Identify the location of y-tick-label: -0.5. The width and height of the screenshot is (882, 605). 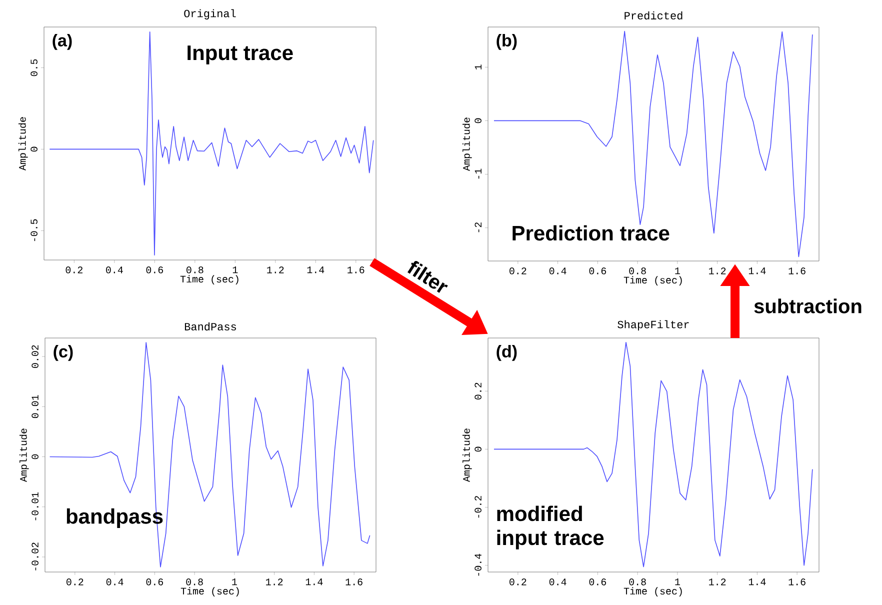
(34, 230).